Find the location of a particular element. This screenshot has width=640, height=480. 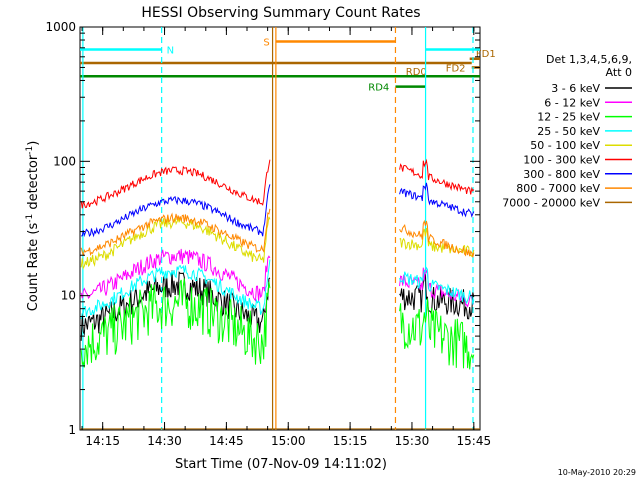

flag-label: RD0 is located at coordinates (416, 72).